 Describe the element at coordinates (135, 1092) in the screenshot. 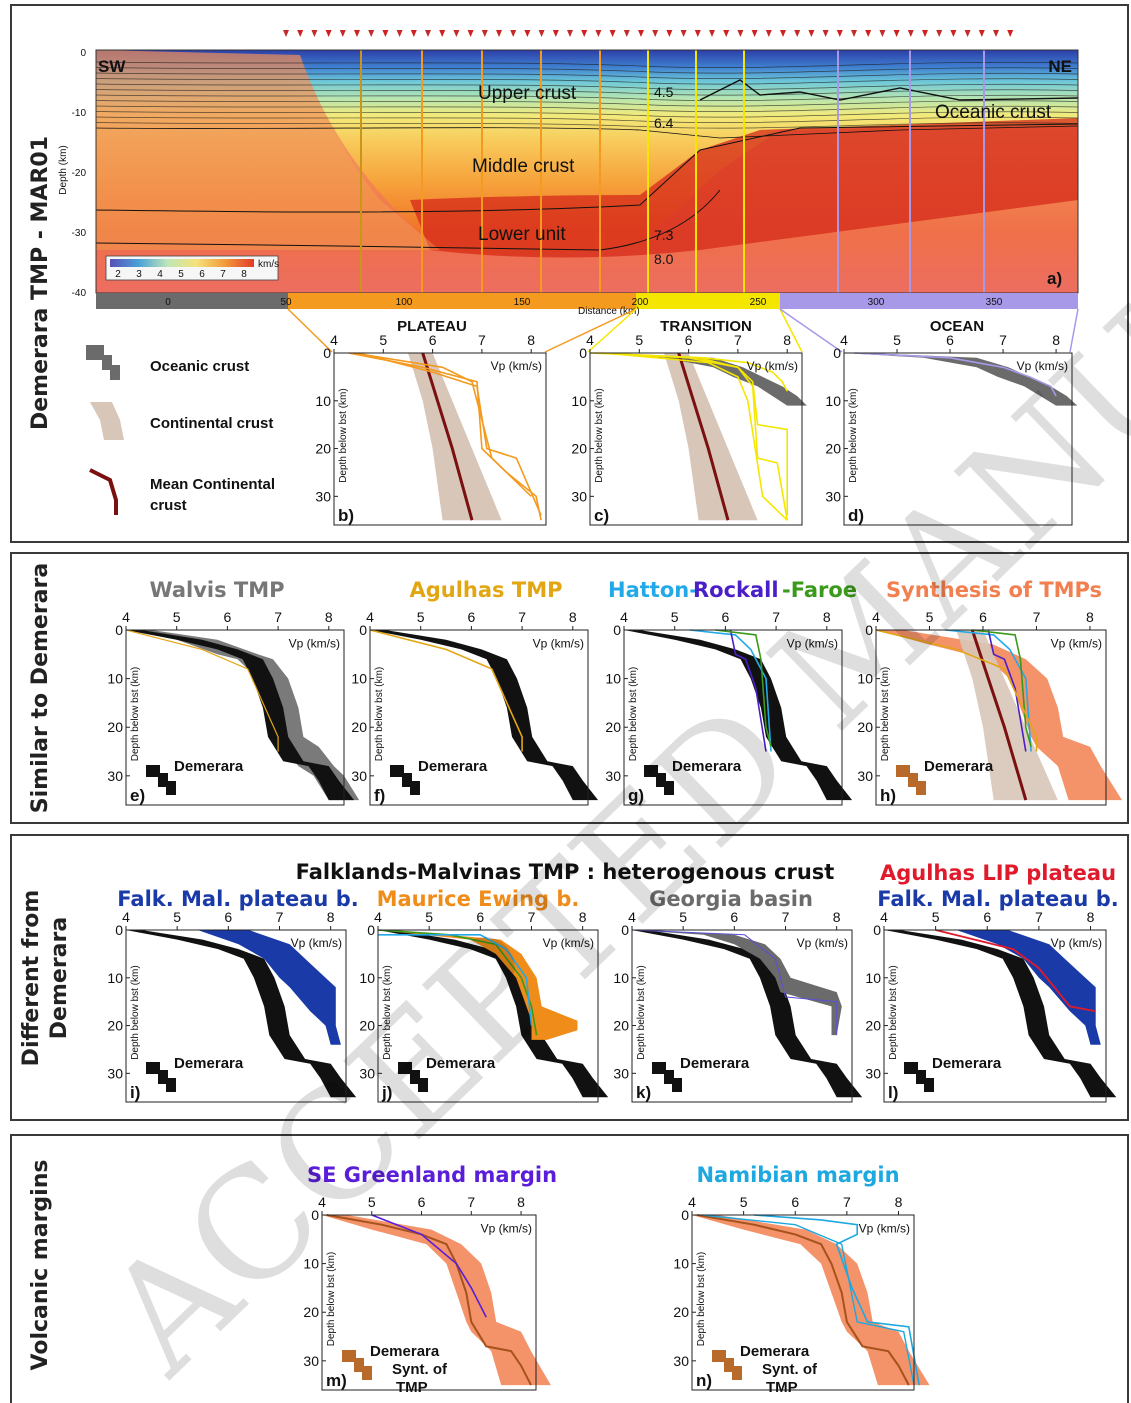

I see `panel-letter: i)` at that location.